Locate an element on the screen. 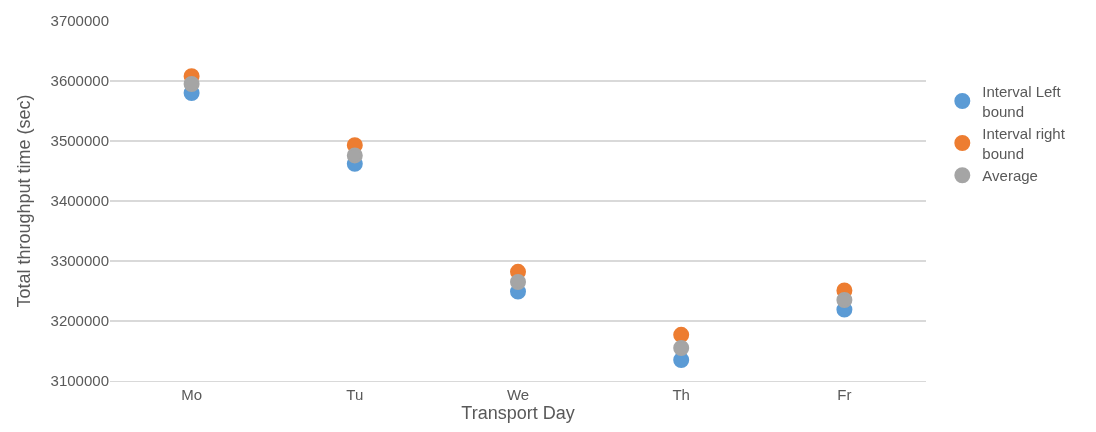 The image size is (1096, 432). legend-label: Average is located at coordinates (1010, 176).